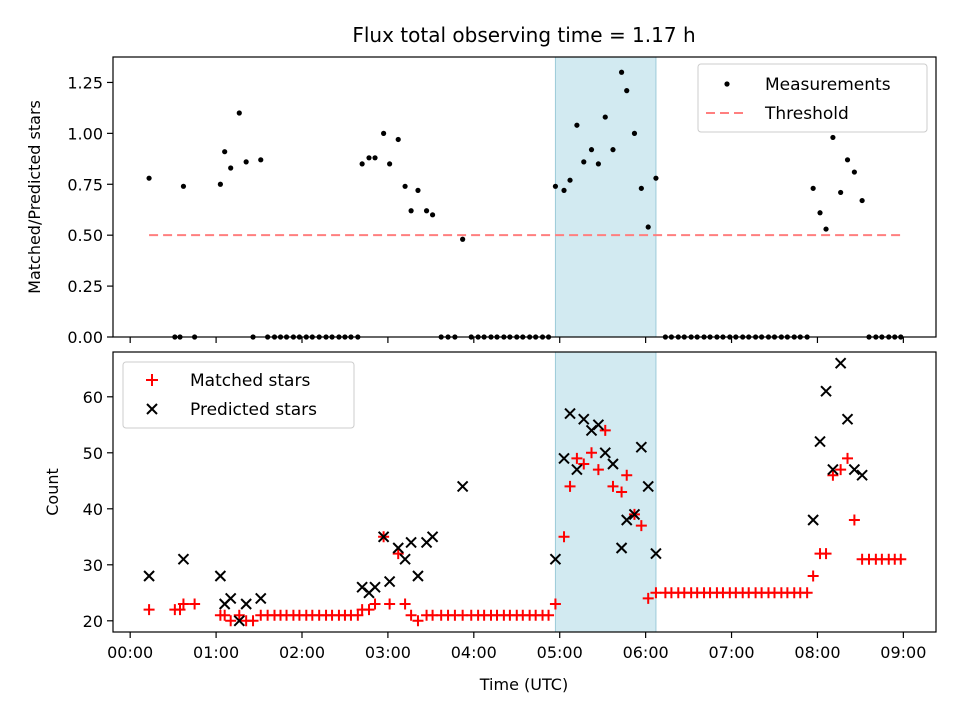 This screenshot has width=960, height=720. What do you see at coordinates (523, 684) in the screenshot?
I see `x-axis-label: Time (UTC)` at bounding box center [523, 684].